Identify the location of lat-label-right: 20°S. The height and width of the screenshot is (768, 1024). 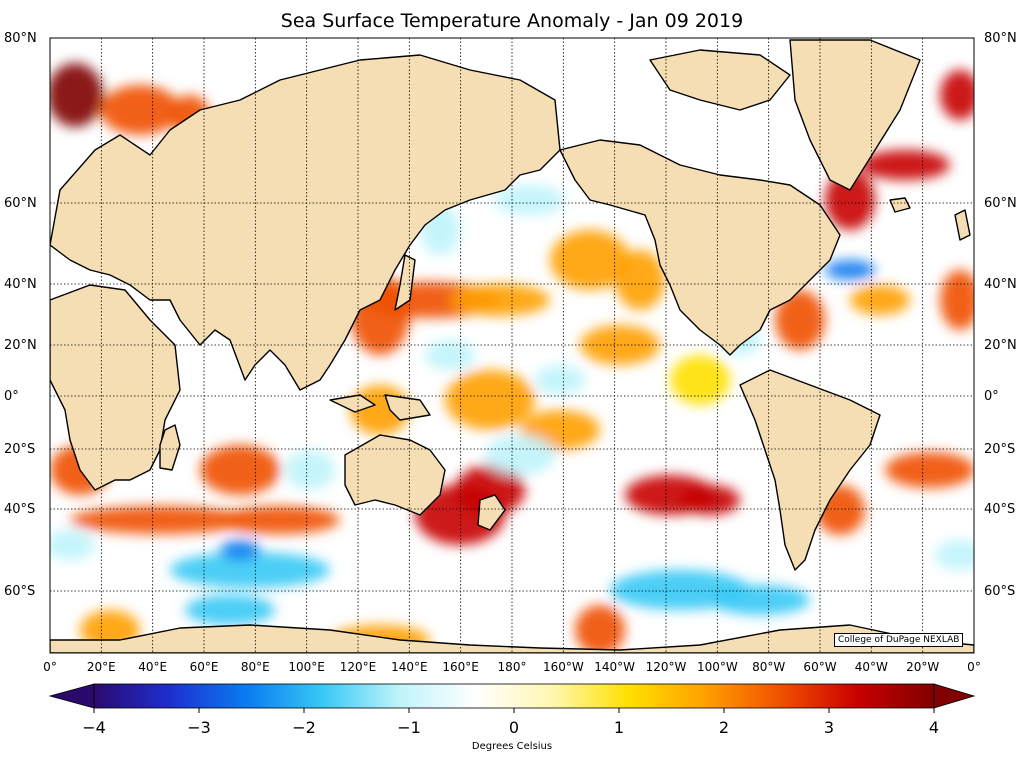
(1000, 449).